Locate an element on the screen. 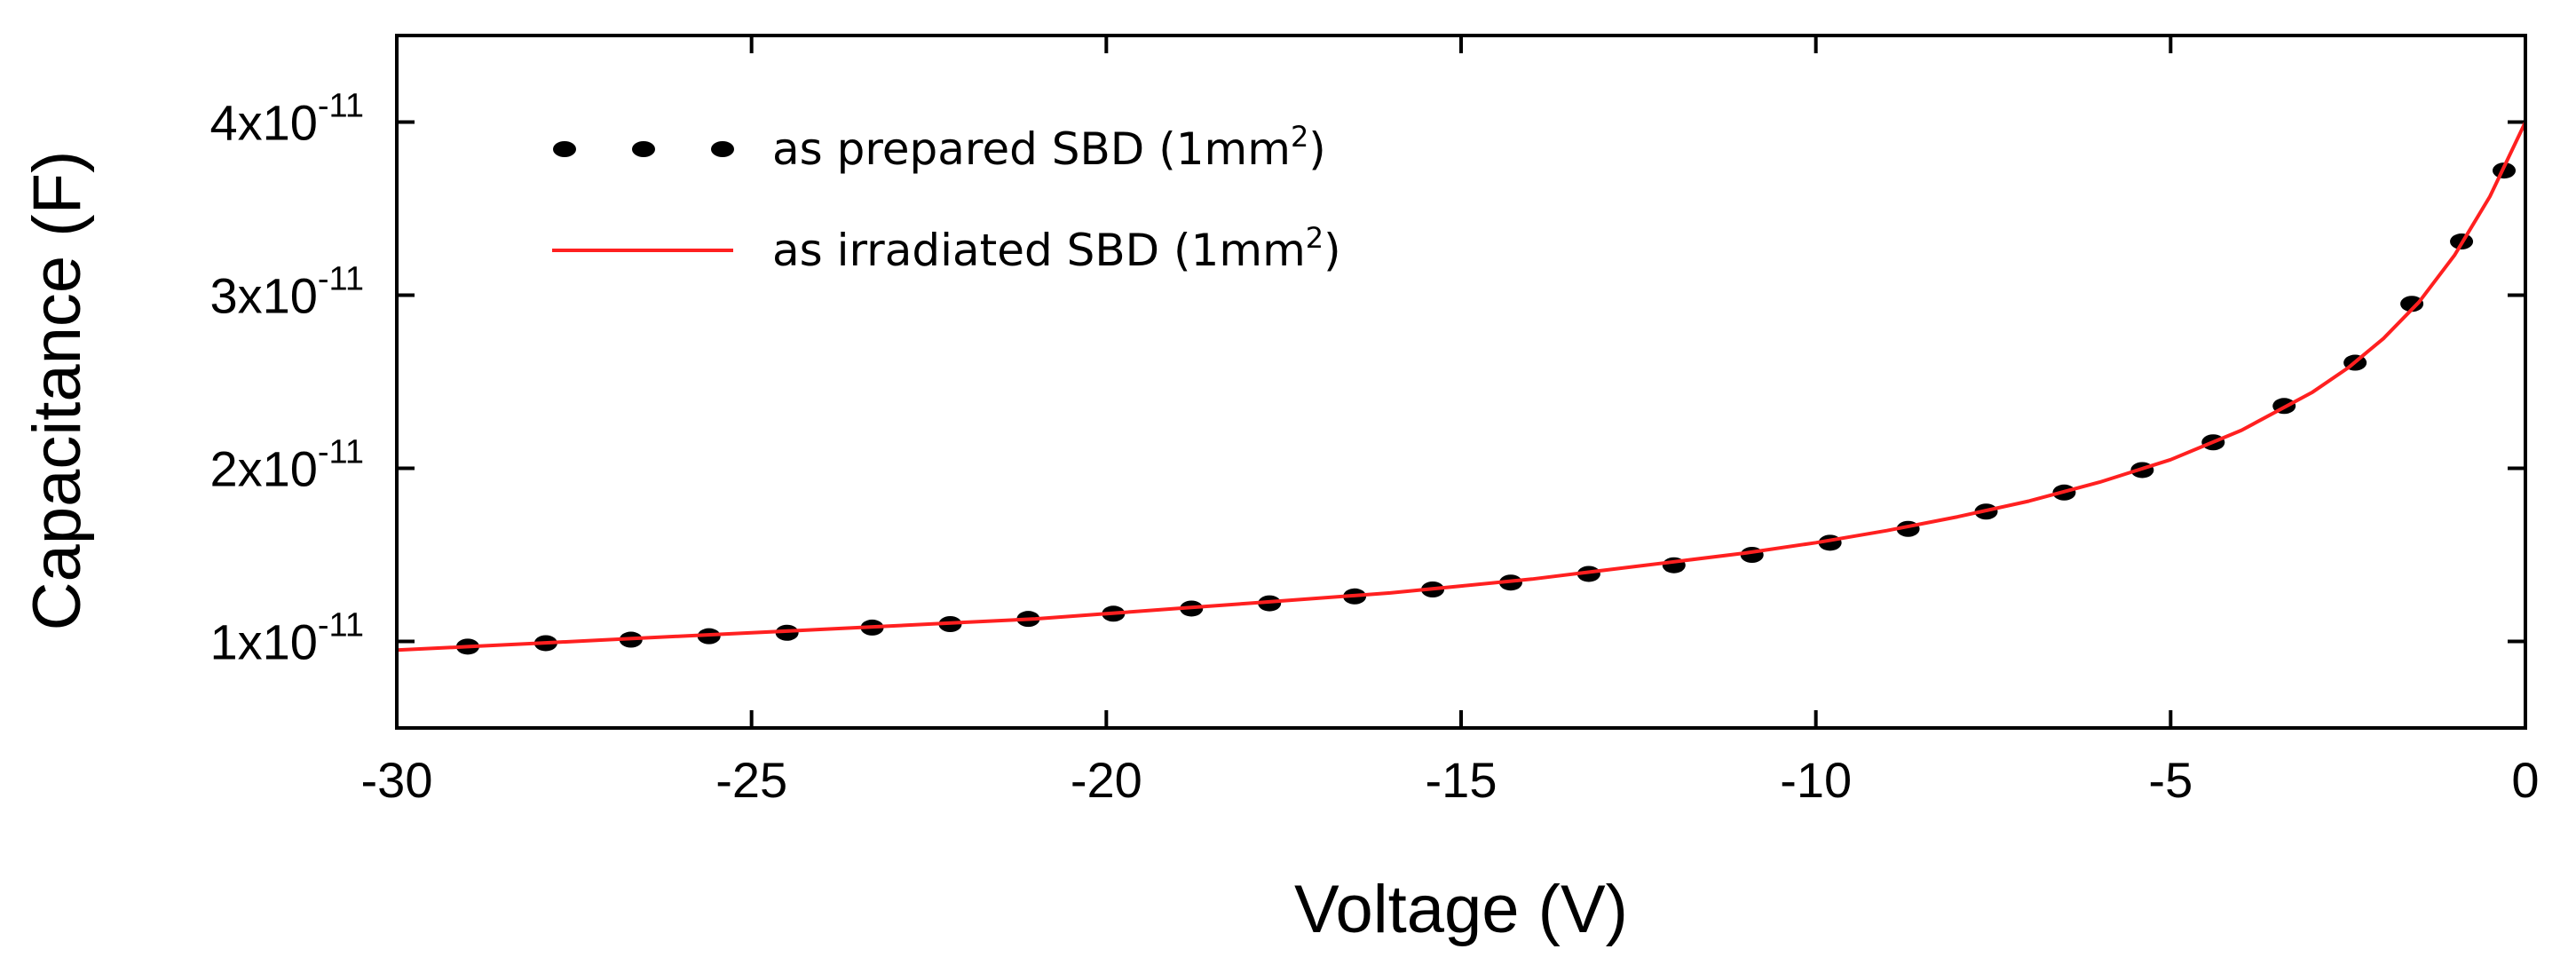 The image size is (2576, 965). y-tick-label: 1x10⁻¹¹ is located at coordinates (286, 638).